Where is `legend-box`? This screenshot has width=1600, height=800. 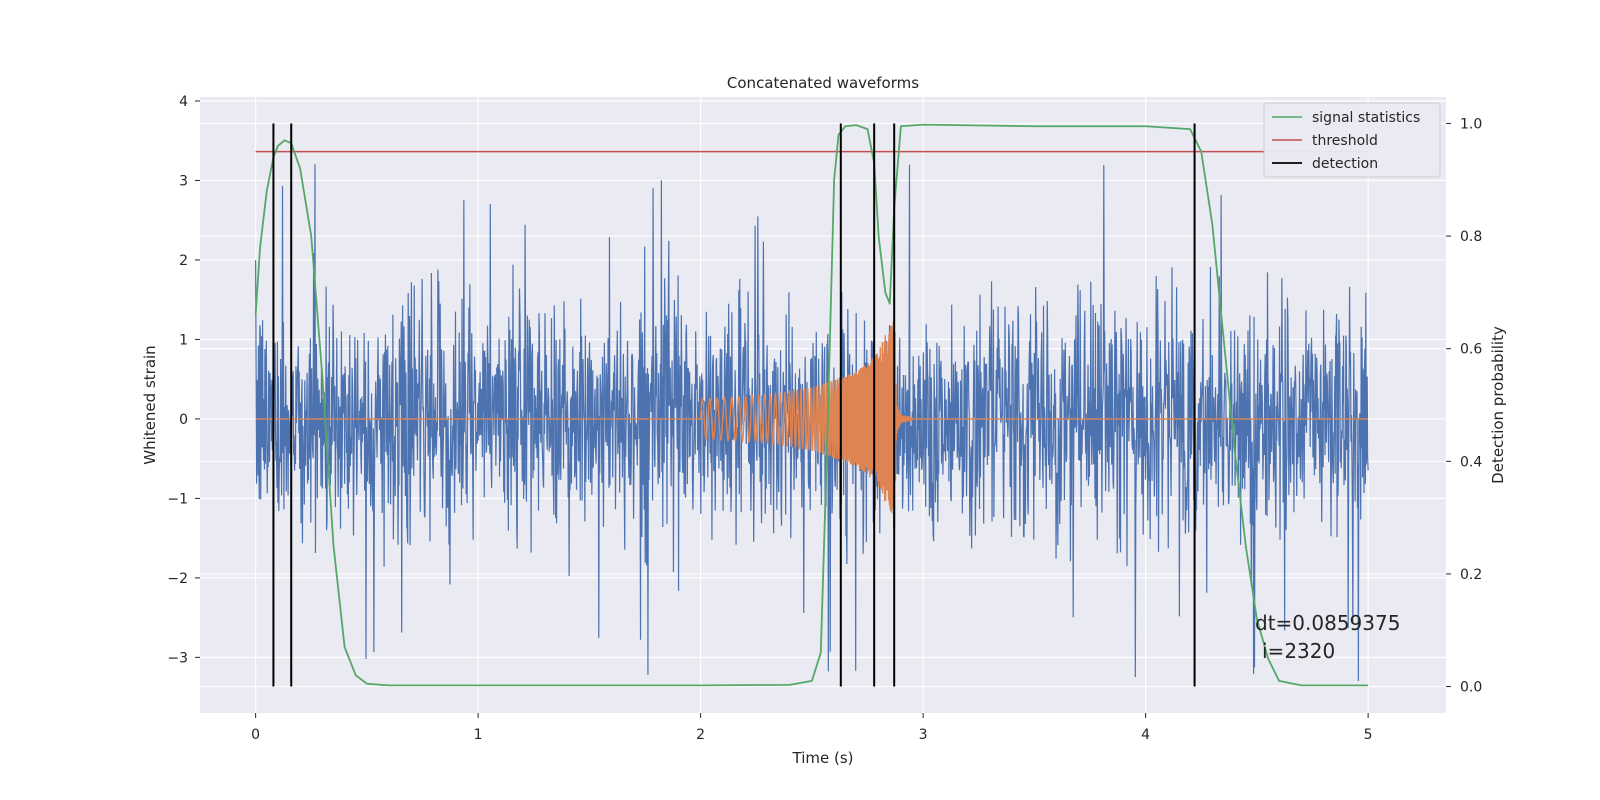 legend-box is located at coordinates (1352, 140).